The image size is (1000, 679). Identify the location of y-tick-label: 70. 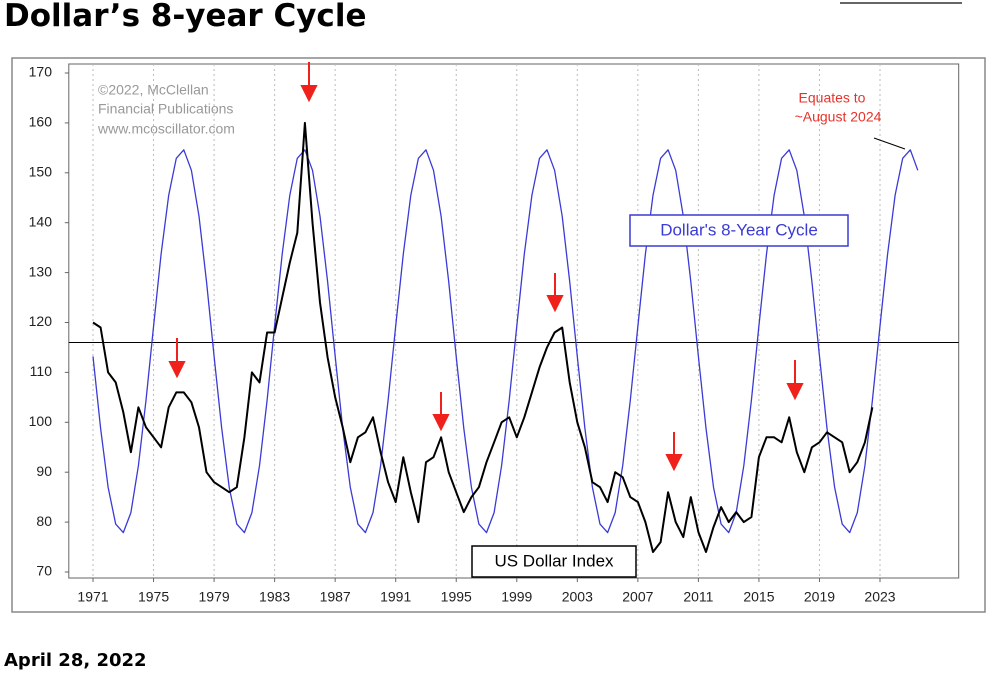
(44, 571).